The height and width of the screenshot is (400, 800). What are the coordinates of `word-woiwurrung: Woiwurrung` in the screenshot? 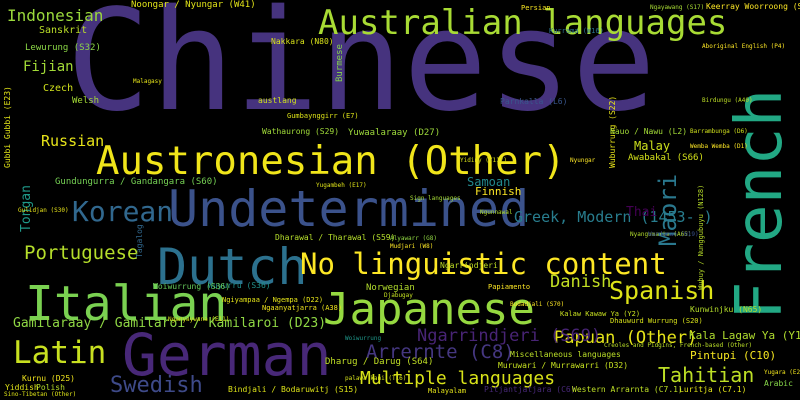 It's located at (363, 338).